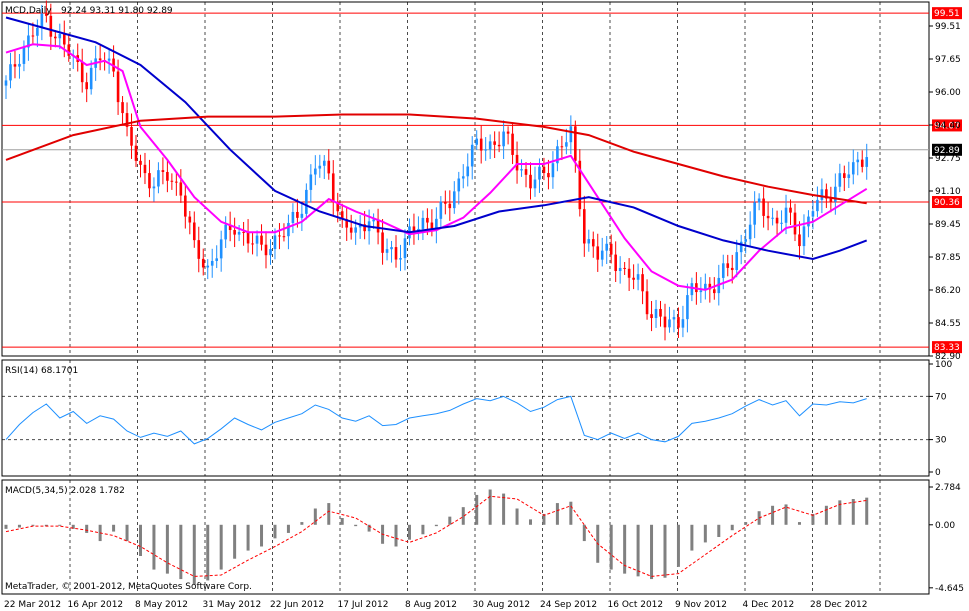  What do you see at coordinates (431, 605) in the screenshot?
I see `x-tick-label: 8 Aug 2012` at bounding box center [431, 605].